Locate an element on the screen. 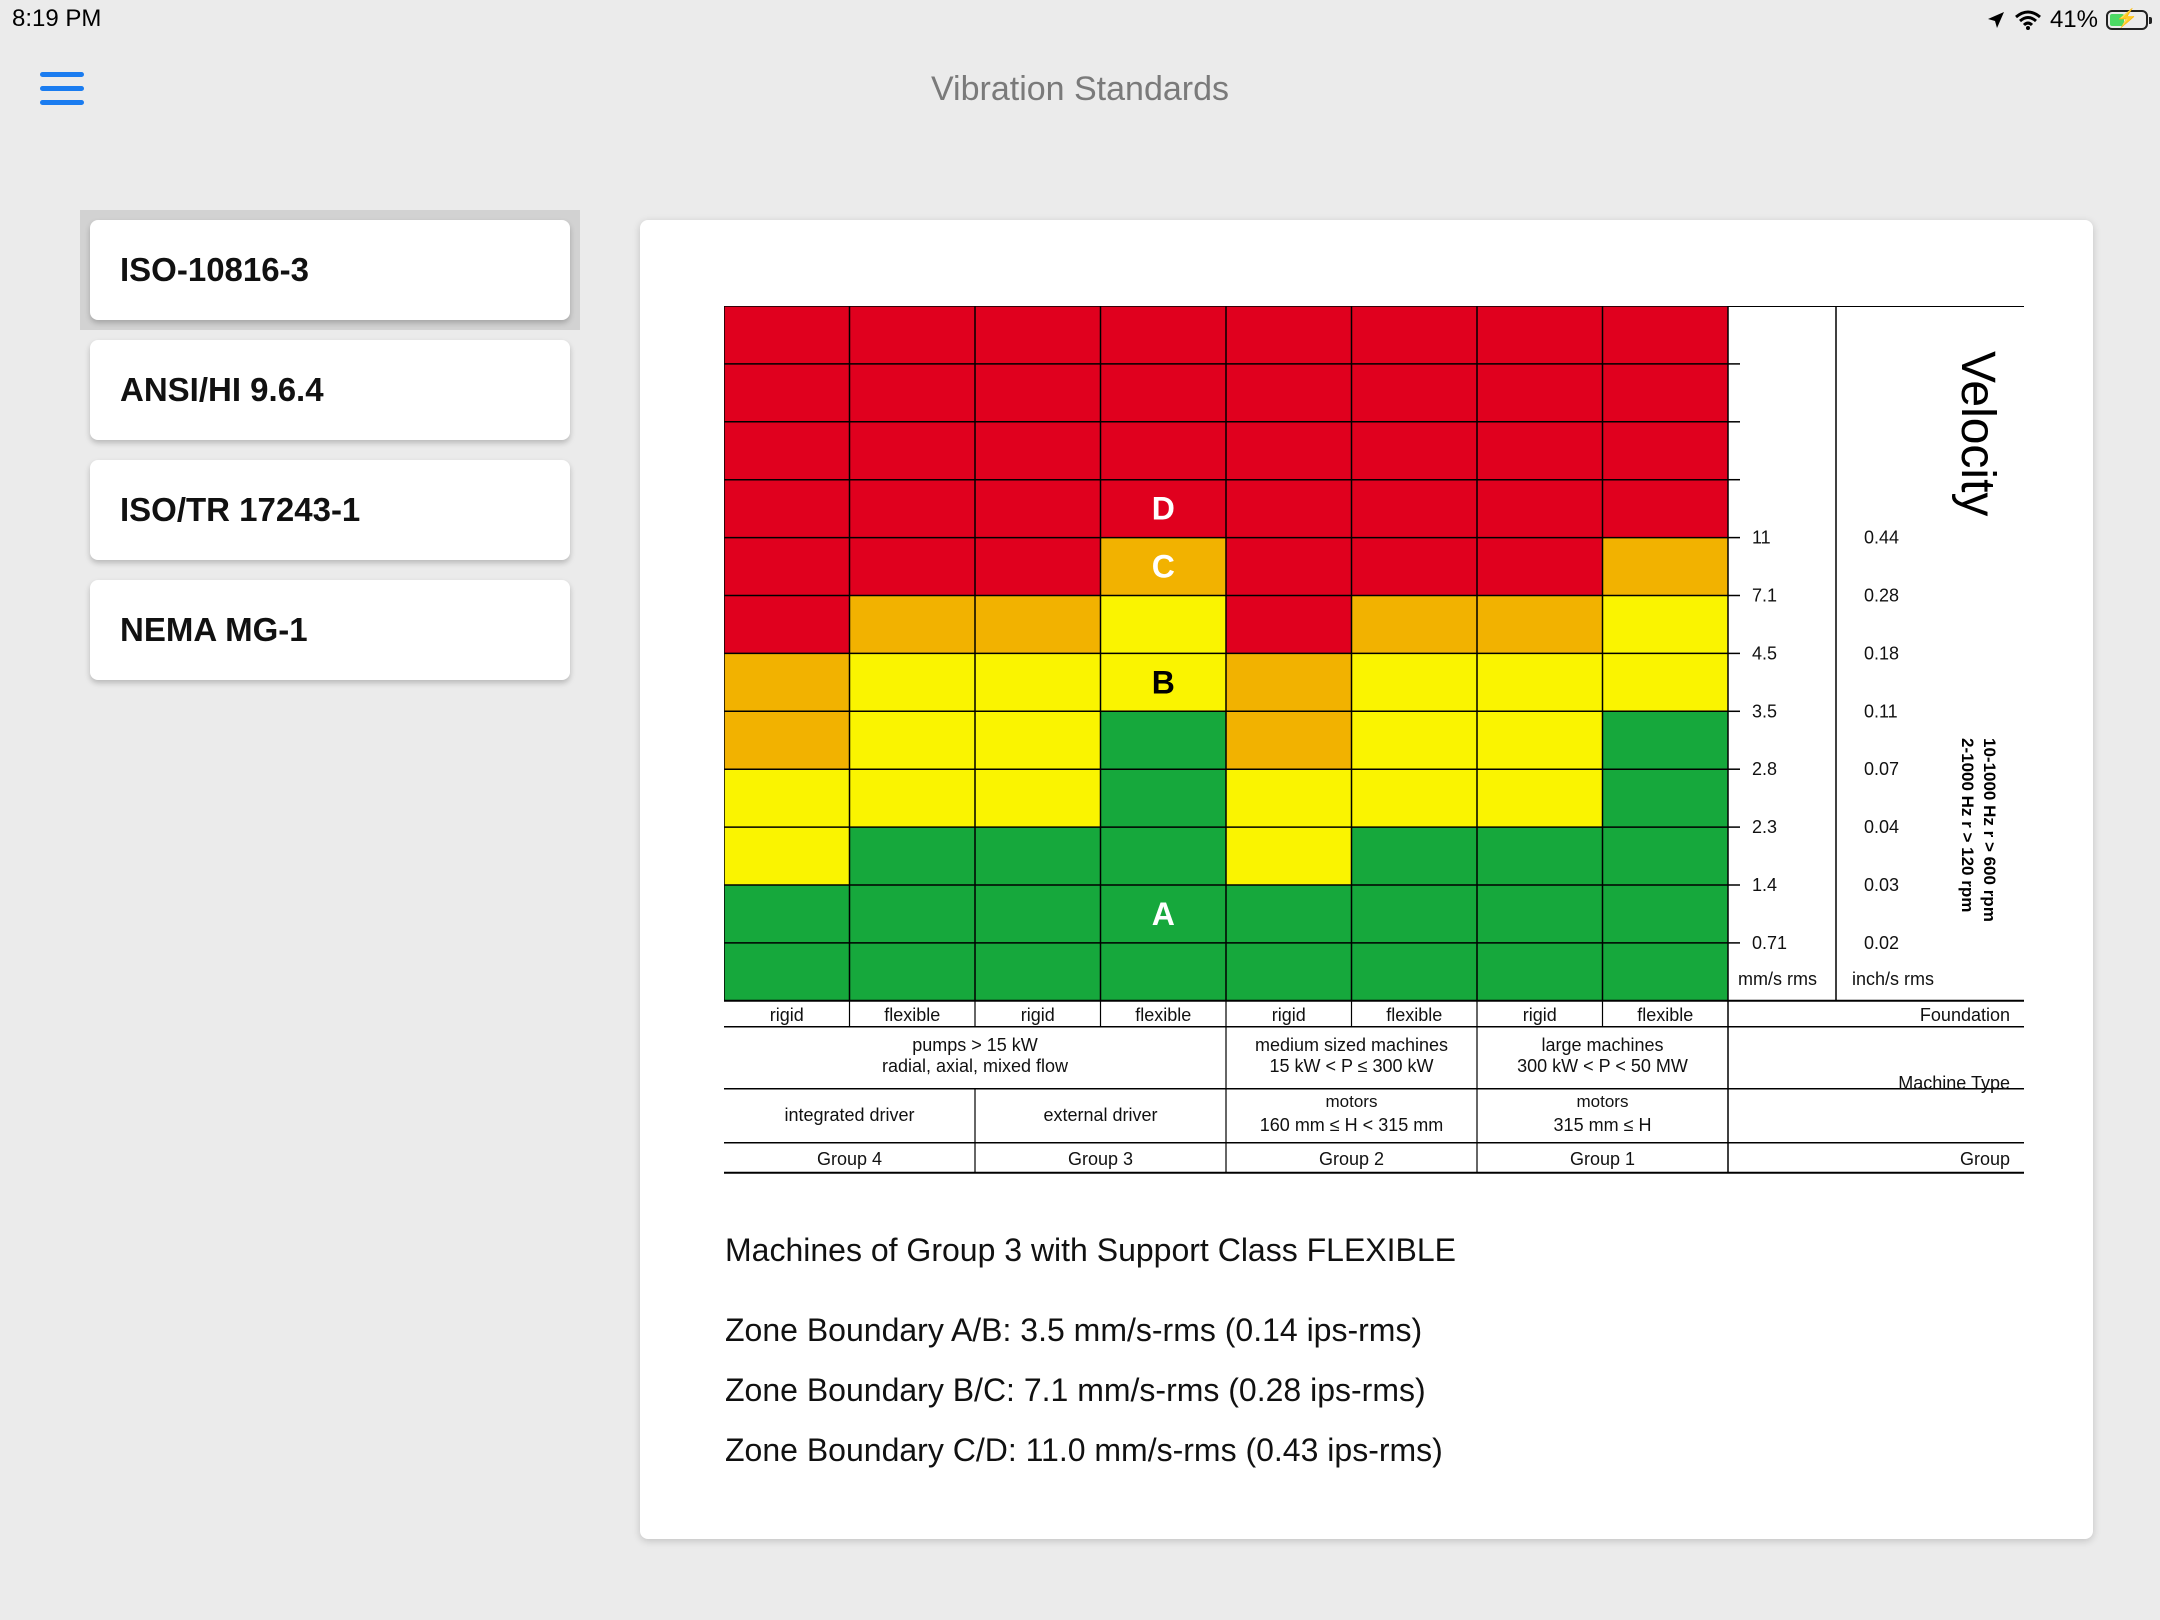 This screenshot has height=1620, width=2160. inch-tick-label: 0.44 is located at coordinates (1881, 538).